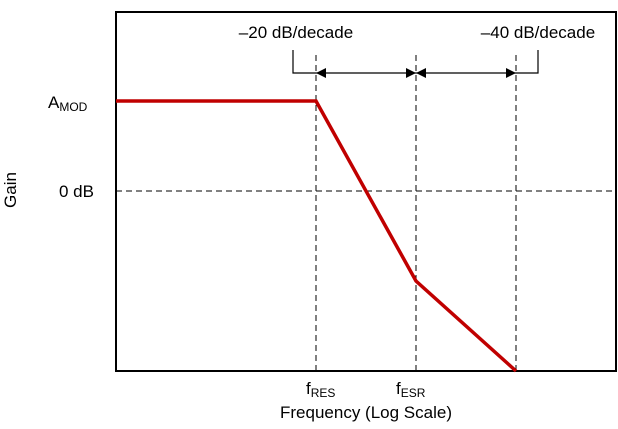  What do you see at coordinates (76, 191) in the screenshot?
I see `zero-db-label: 0 dB` at bounding box center [76, 191].